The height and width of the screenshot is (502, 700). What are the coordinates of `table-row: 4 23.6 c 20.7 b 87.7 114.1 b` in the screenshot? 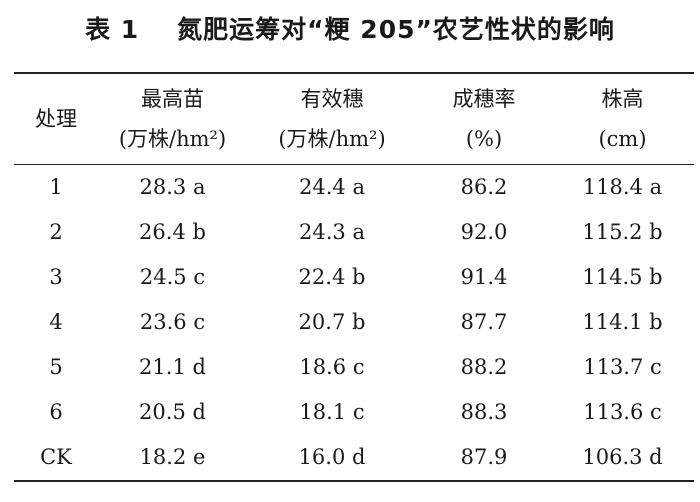 It's located at (354, 321).